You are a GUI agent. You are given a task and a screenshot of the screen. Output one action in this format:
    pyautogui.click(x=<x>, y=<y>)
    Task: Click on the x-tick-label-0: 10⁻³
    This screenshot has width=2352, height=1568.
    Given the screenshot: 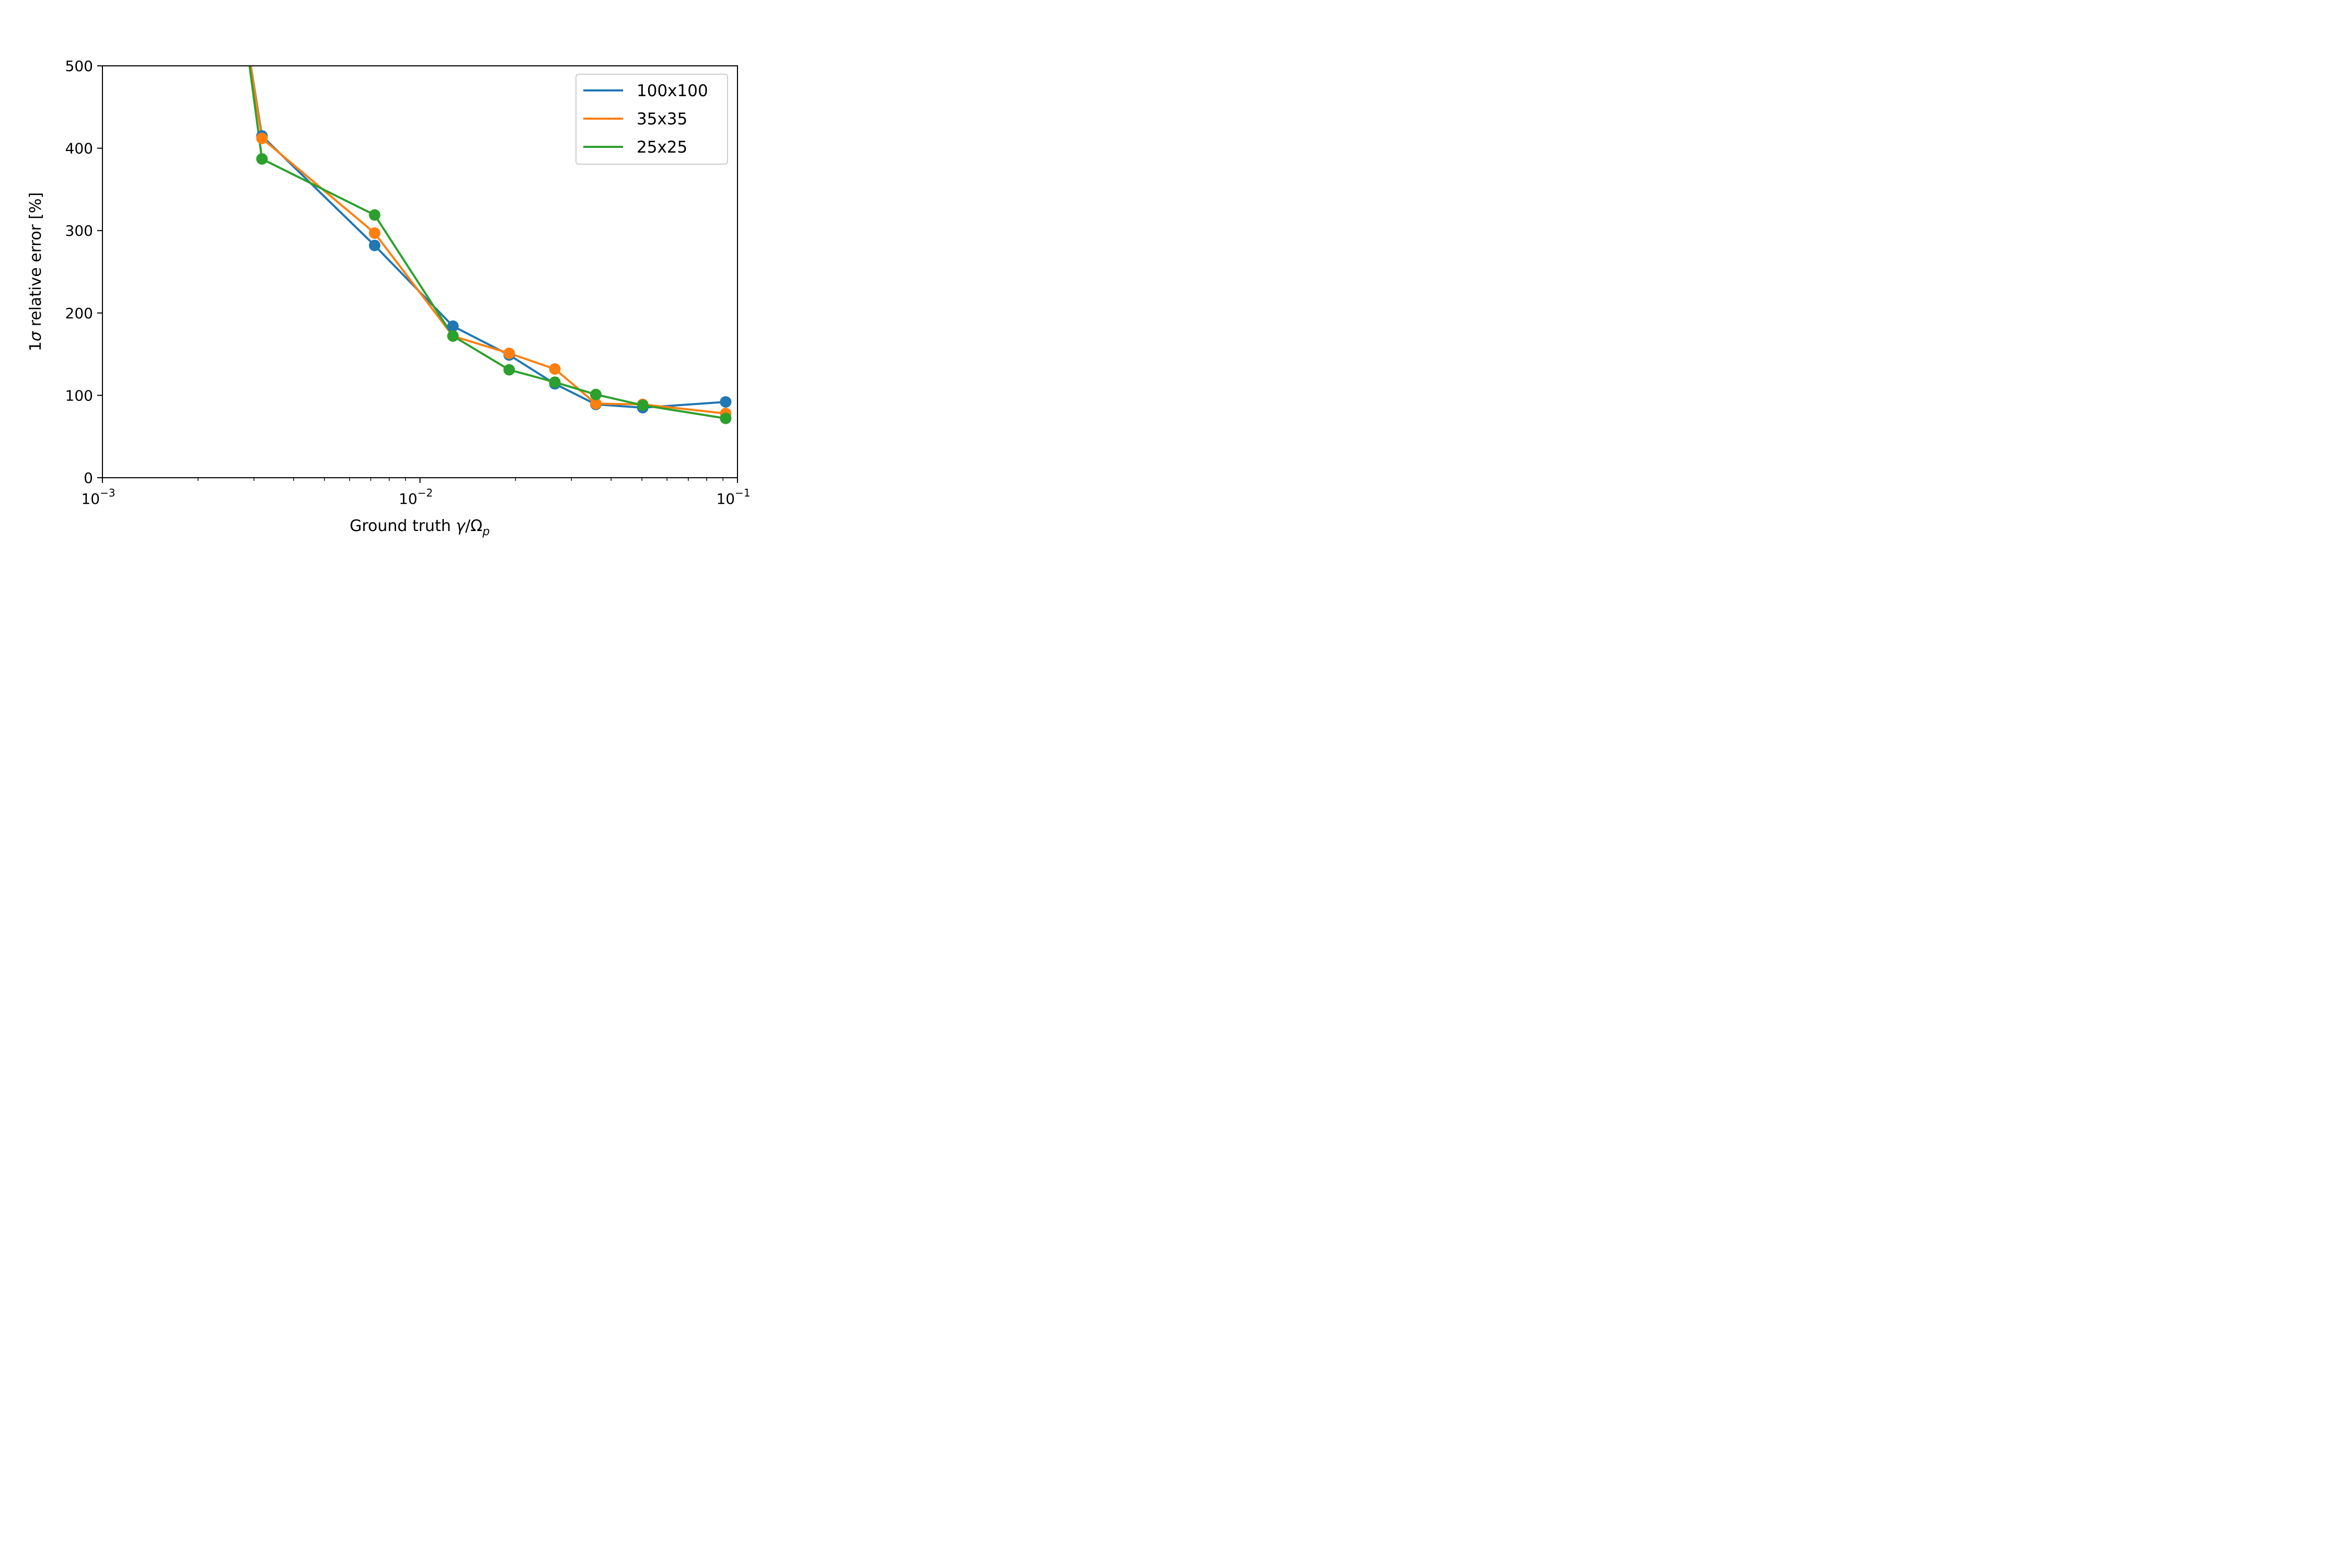 What is the action you would take?
    pyautogui.click(x=98, y=497)
    